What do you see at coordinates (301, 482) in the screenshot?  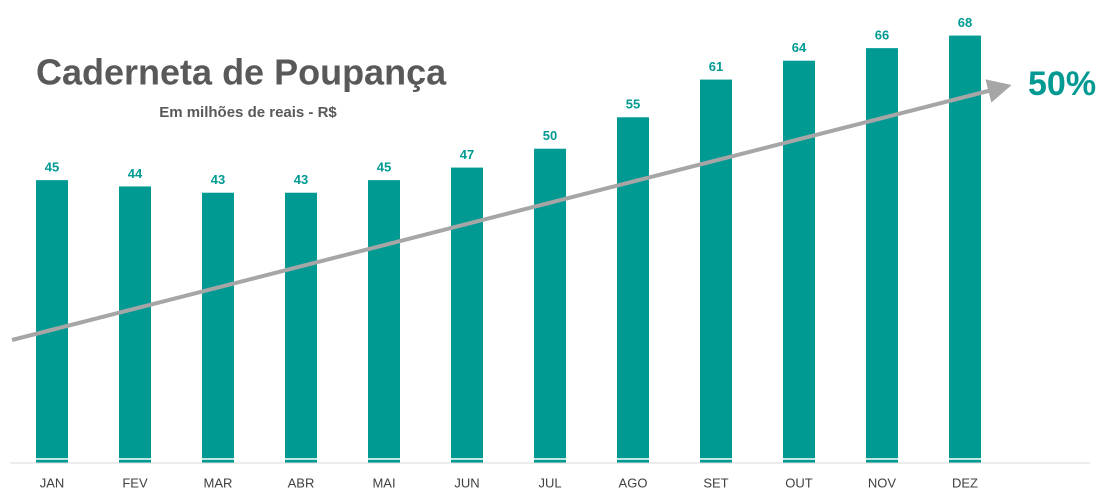 I see `x-tick-label: ABR` at bounding box center [301, 482].